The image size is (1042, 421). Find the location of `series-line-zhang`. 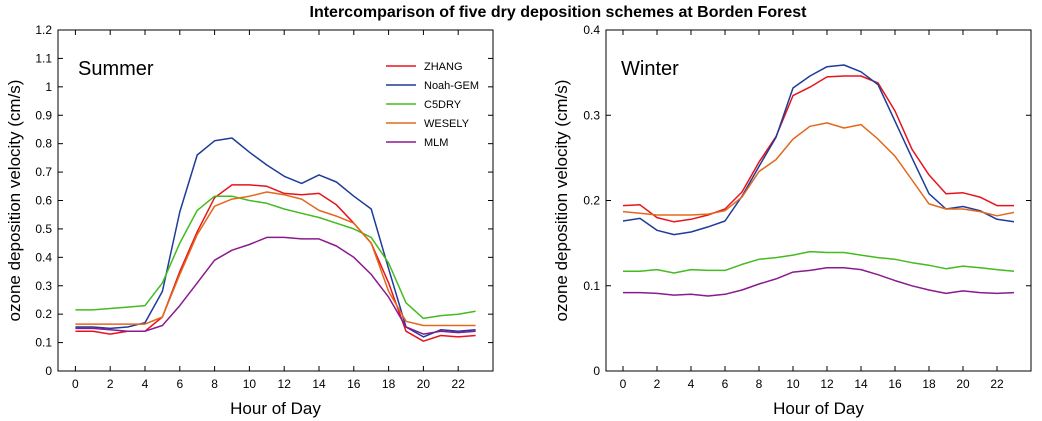

series-line-zhang is located at coordinates (818, 149).